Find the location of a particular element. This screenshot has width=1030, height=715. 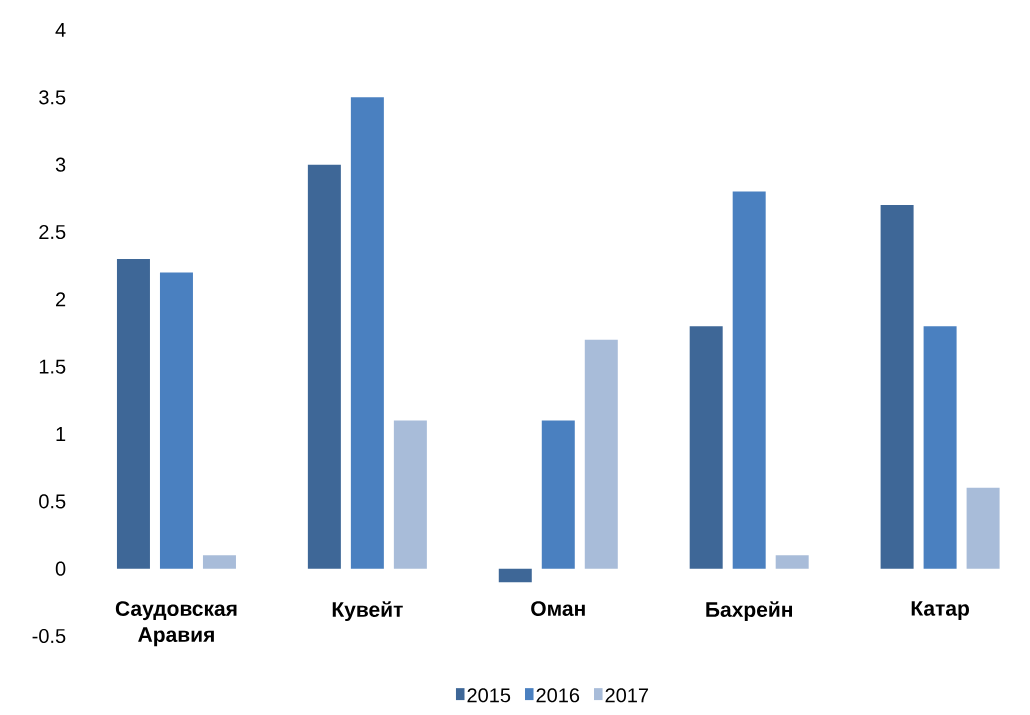

legend-label: 2016 is located at coordinates (558, 695).